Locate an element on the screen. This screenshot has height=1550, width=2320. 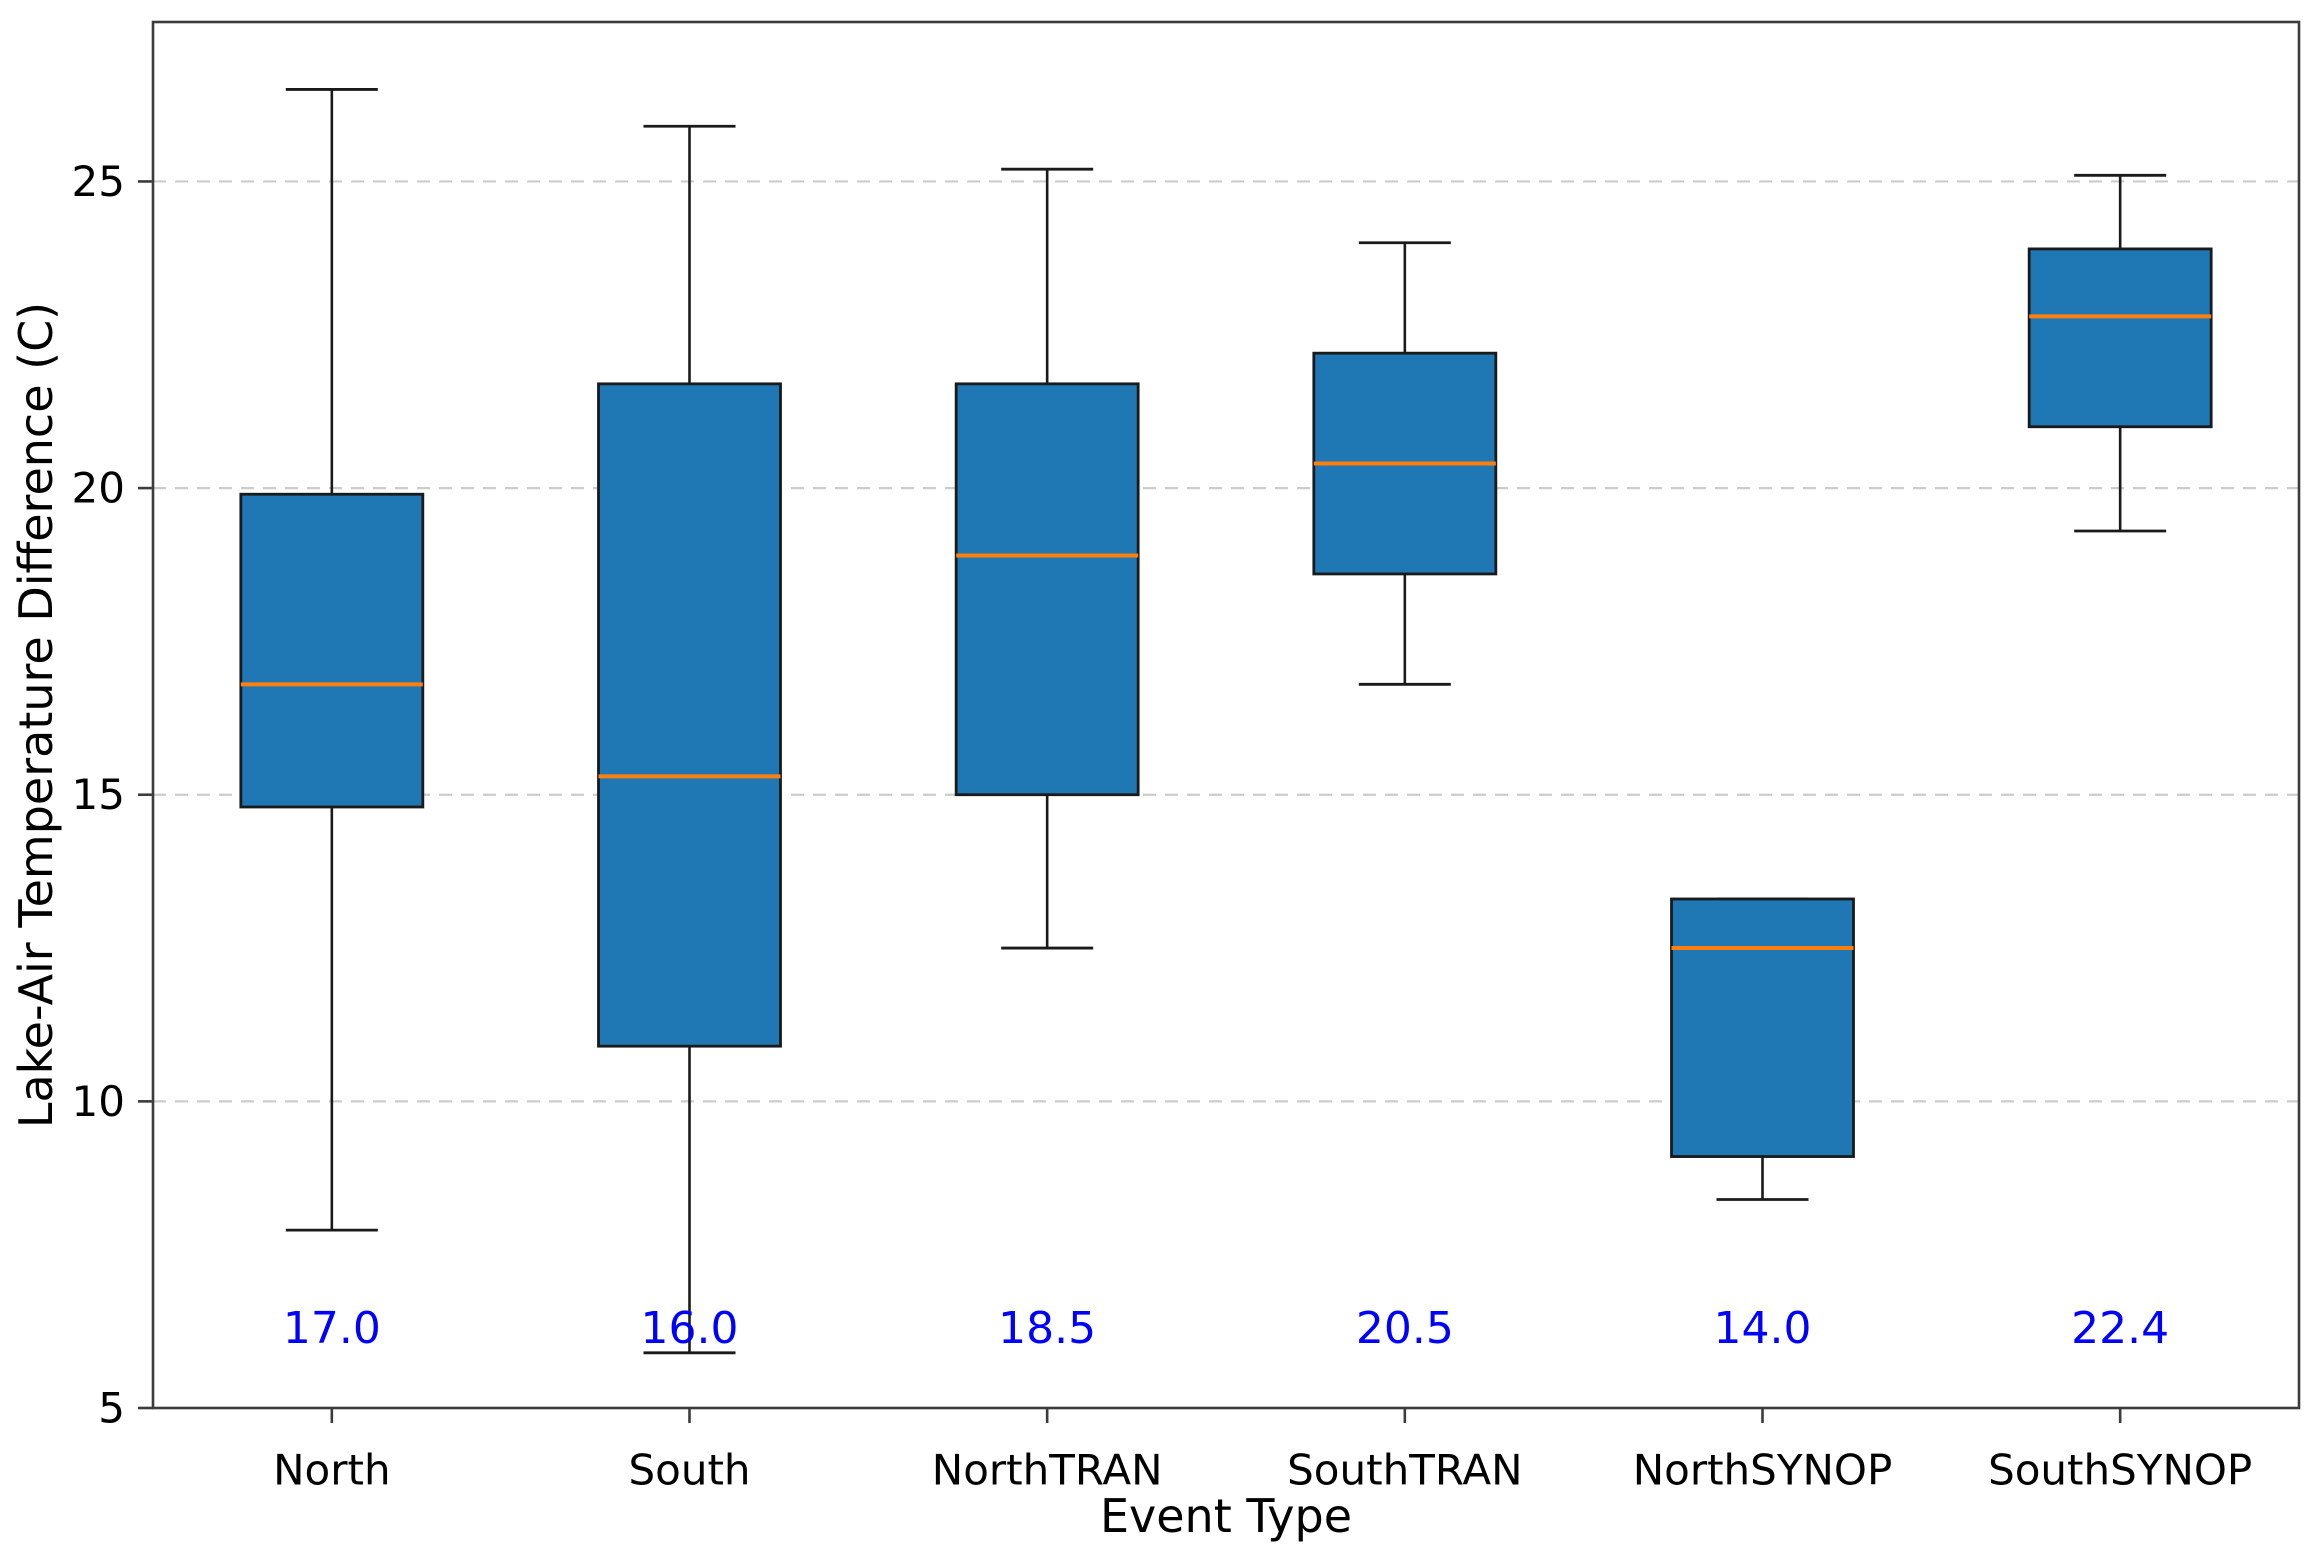
y-tick-label: 15 is located at coordinates (98, 794).